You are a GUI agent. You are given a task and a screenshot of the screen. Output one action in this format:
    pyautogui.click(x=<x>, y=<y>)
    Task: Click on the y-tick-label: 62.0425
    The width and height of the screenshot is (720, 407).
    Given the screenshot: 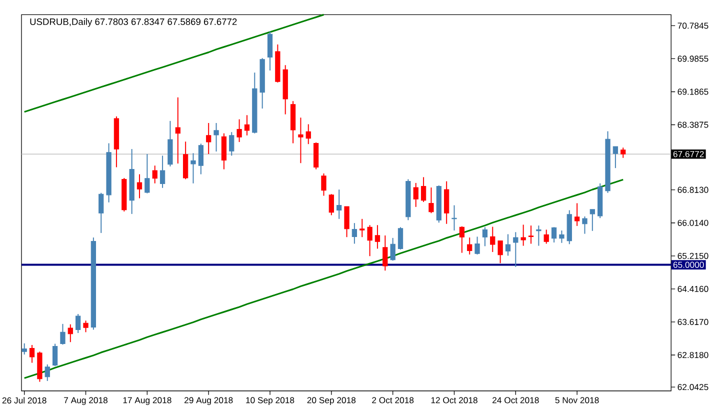 What is the action you would take?
    pyautogui.click(x=693, y=387)
    